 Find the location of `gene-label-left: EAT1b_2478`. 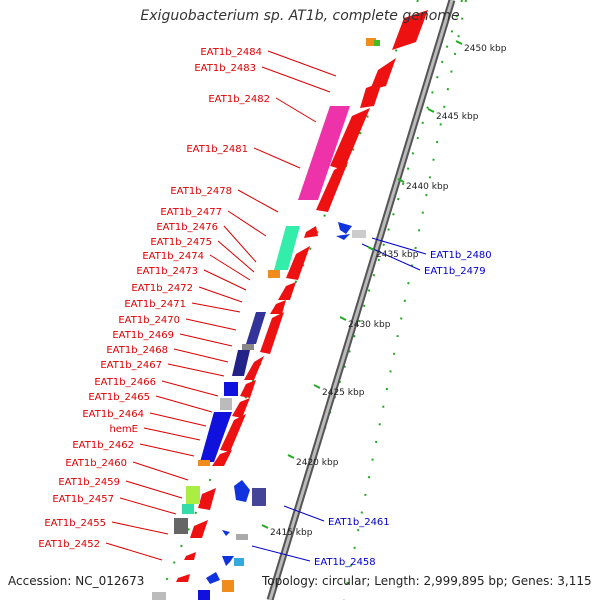

gene-label-left: EAT1b_2478 is located at coordinates (201, 191).